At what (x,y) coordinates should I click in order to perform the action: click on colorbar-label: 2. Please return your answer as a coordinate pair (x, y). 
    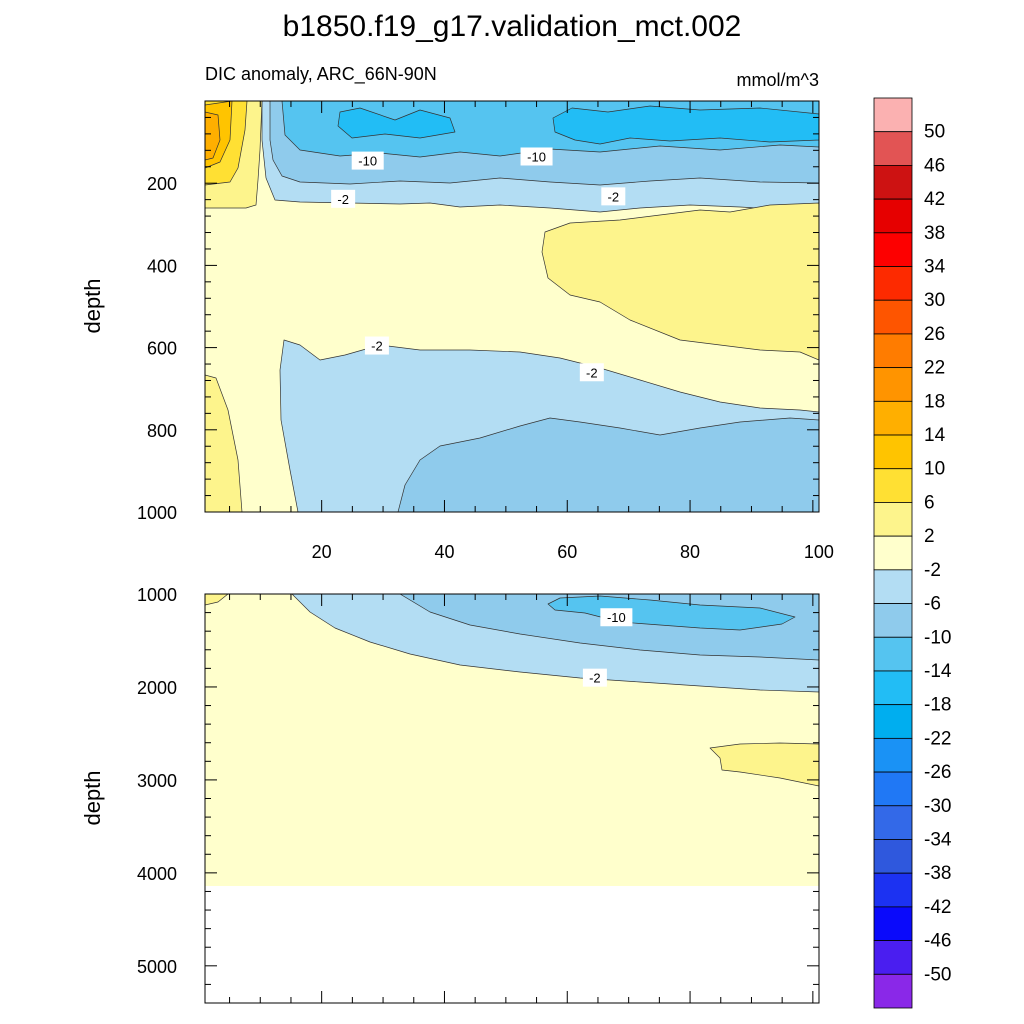
    Looking at the image, I should click on (929, 536).